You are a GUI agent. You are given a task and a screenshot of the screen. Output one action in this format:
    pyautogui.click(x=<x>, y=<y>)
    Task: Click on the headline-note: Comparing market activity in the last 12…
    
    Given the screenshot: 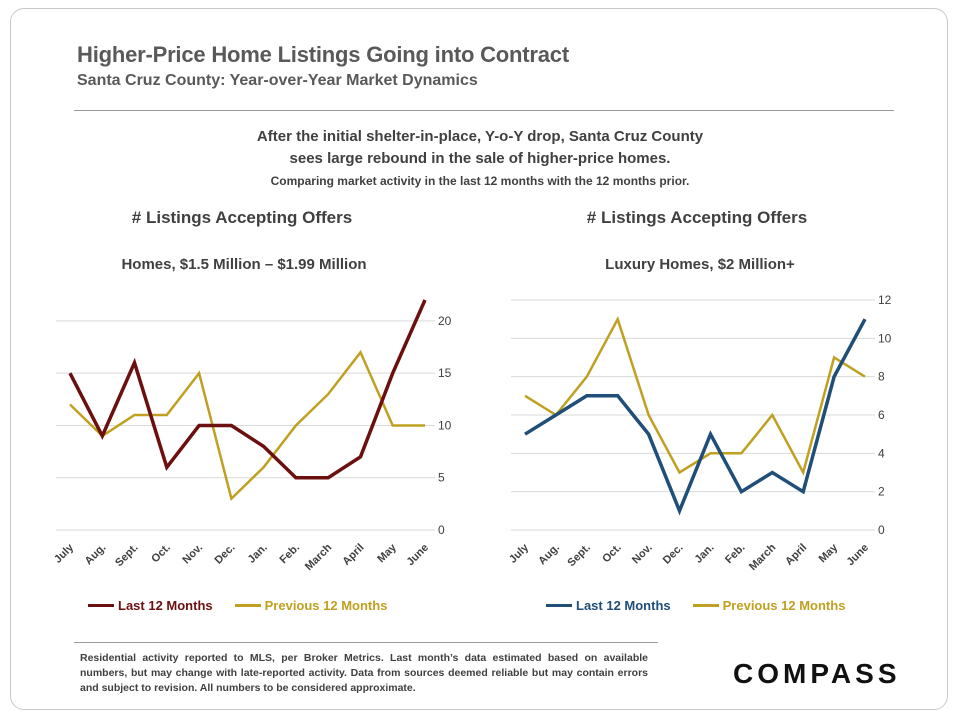 What is the action you would take?
    pyautogui.click(x=480, y=181)
    